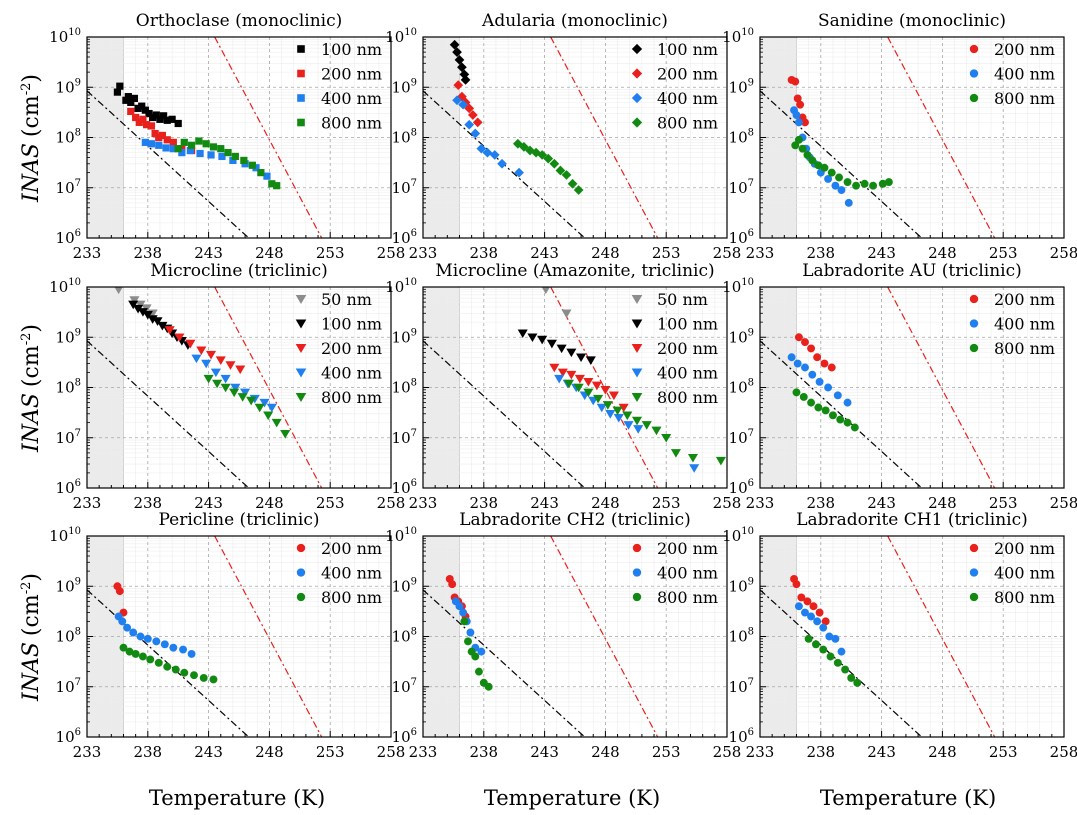 The width and height of the screenshot is (1077, 815). I want to click on panel-title: Labradorite CH1 (triclinic), so click(912, 520).